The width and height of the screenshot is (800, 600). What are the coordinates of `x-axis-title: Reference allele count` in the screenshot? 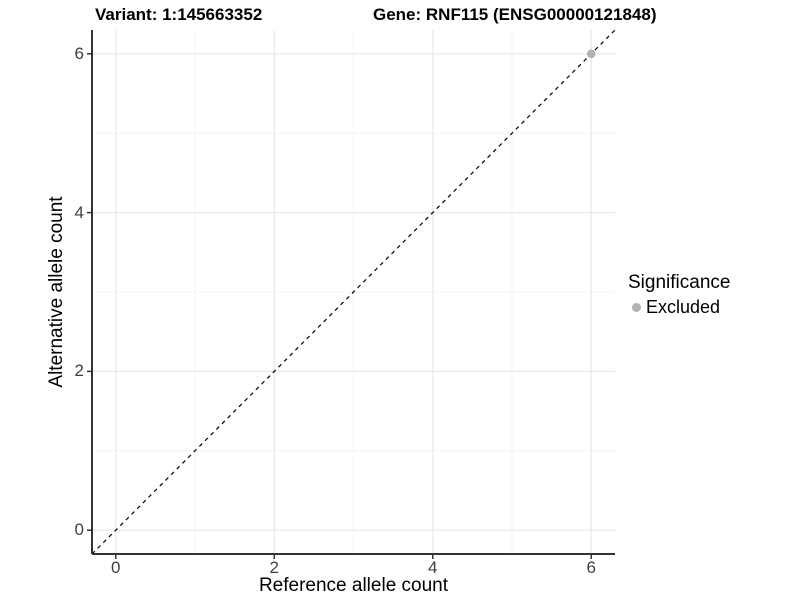 It's located at (353, 585).